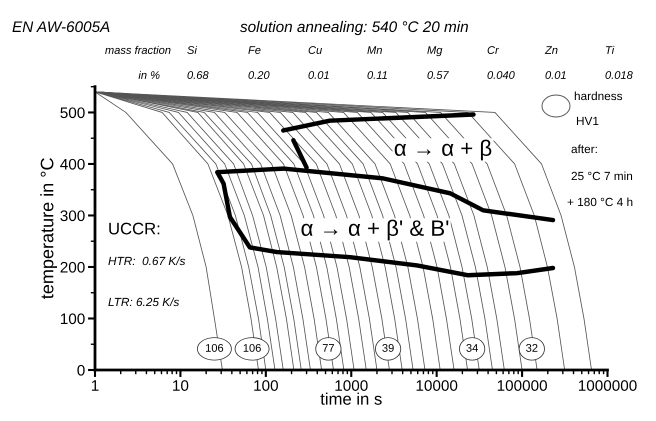  I want to click on chart-title: EN AW-6005A, so click(61, 26).